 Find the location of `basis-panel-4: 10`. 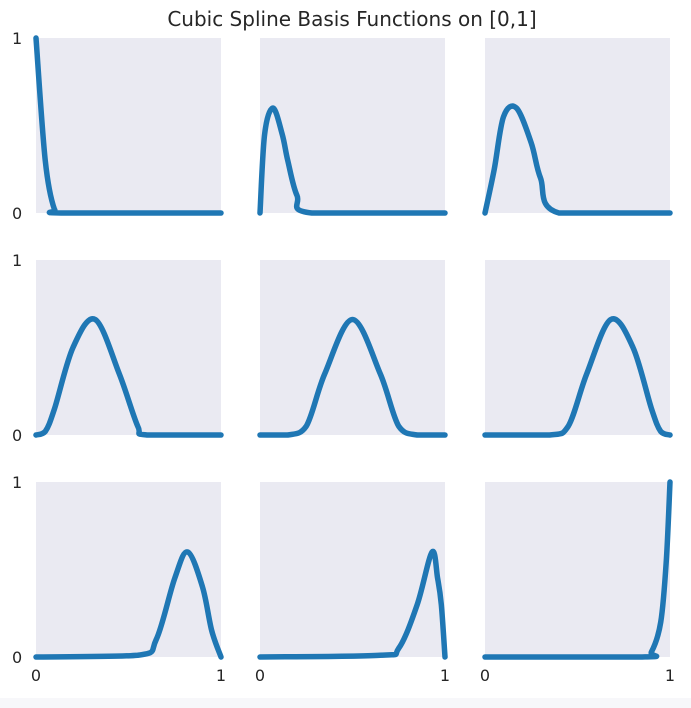

basis-panel-4: 10 is located at coordinates (118, 348).